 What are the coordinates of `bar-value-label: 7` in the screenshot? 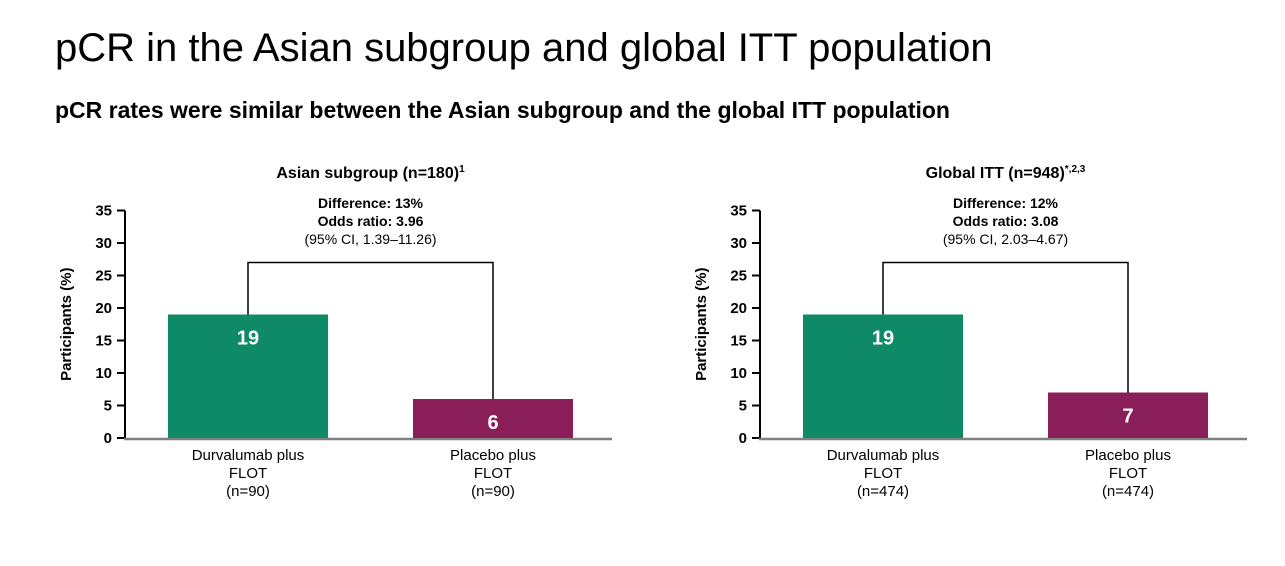 It's located at (1127, 417).